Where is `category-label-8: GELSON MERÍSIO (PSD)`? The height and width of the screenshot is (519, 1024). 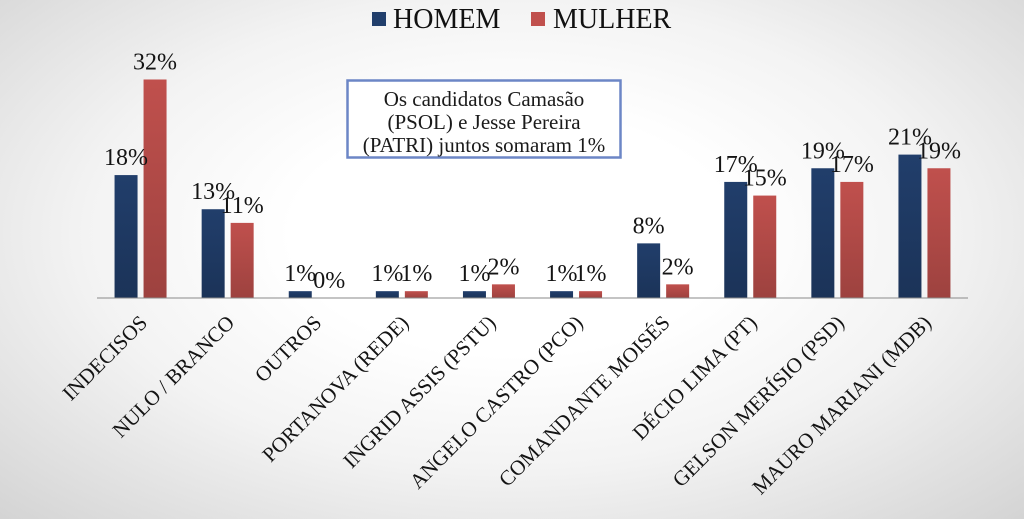 category-label-8: GELSON MERÍSIO (PSD) is located at coordinates (758, 401).